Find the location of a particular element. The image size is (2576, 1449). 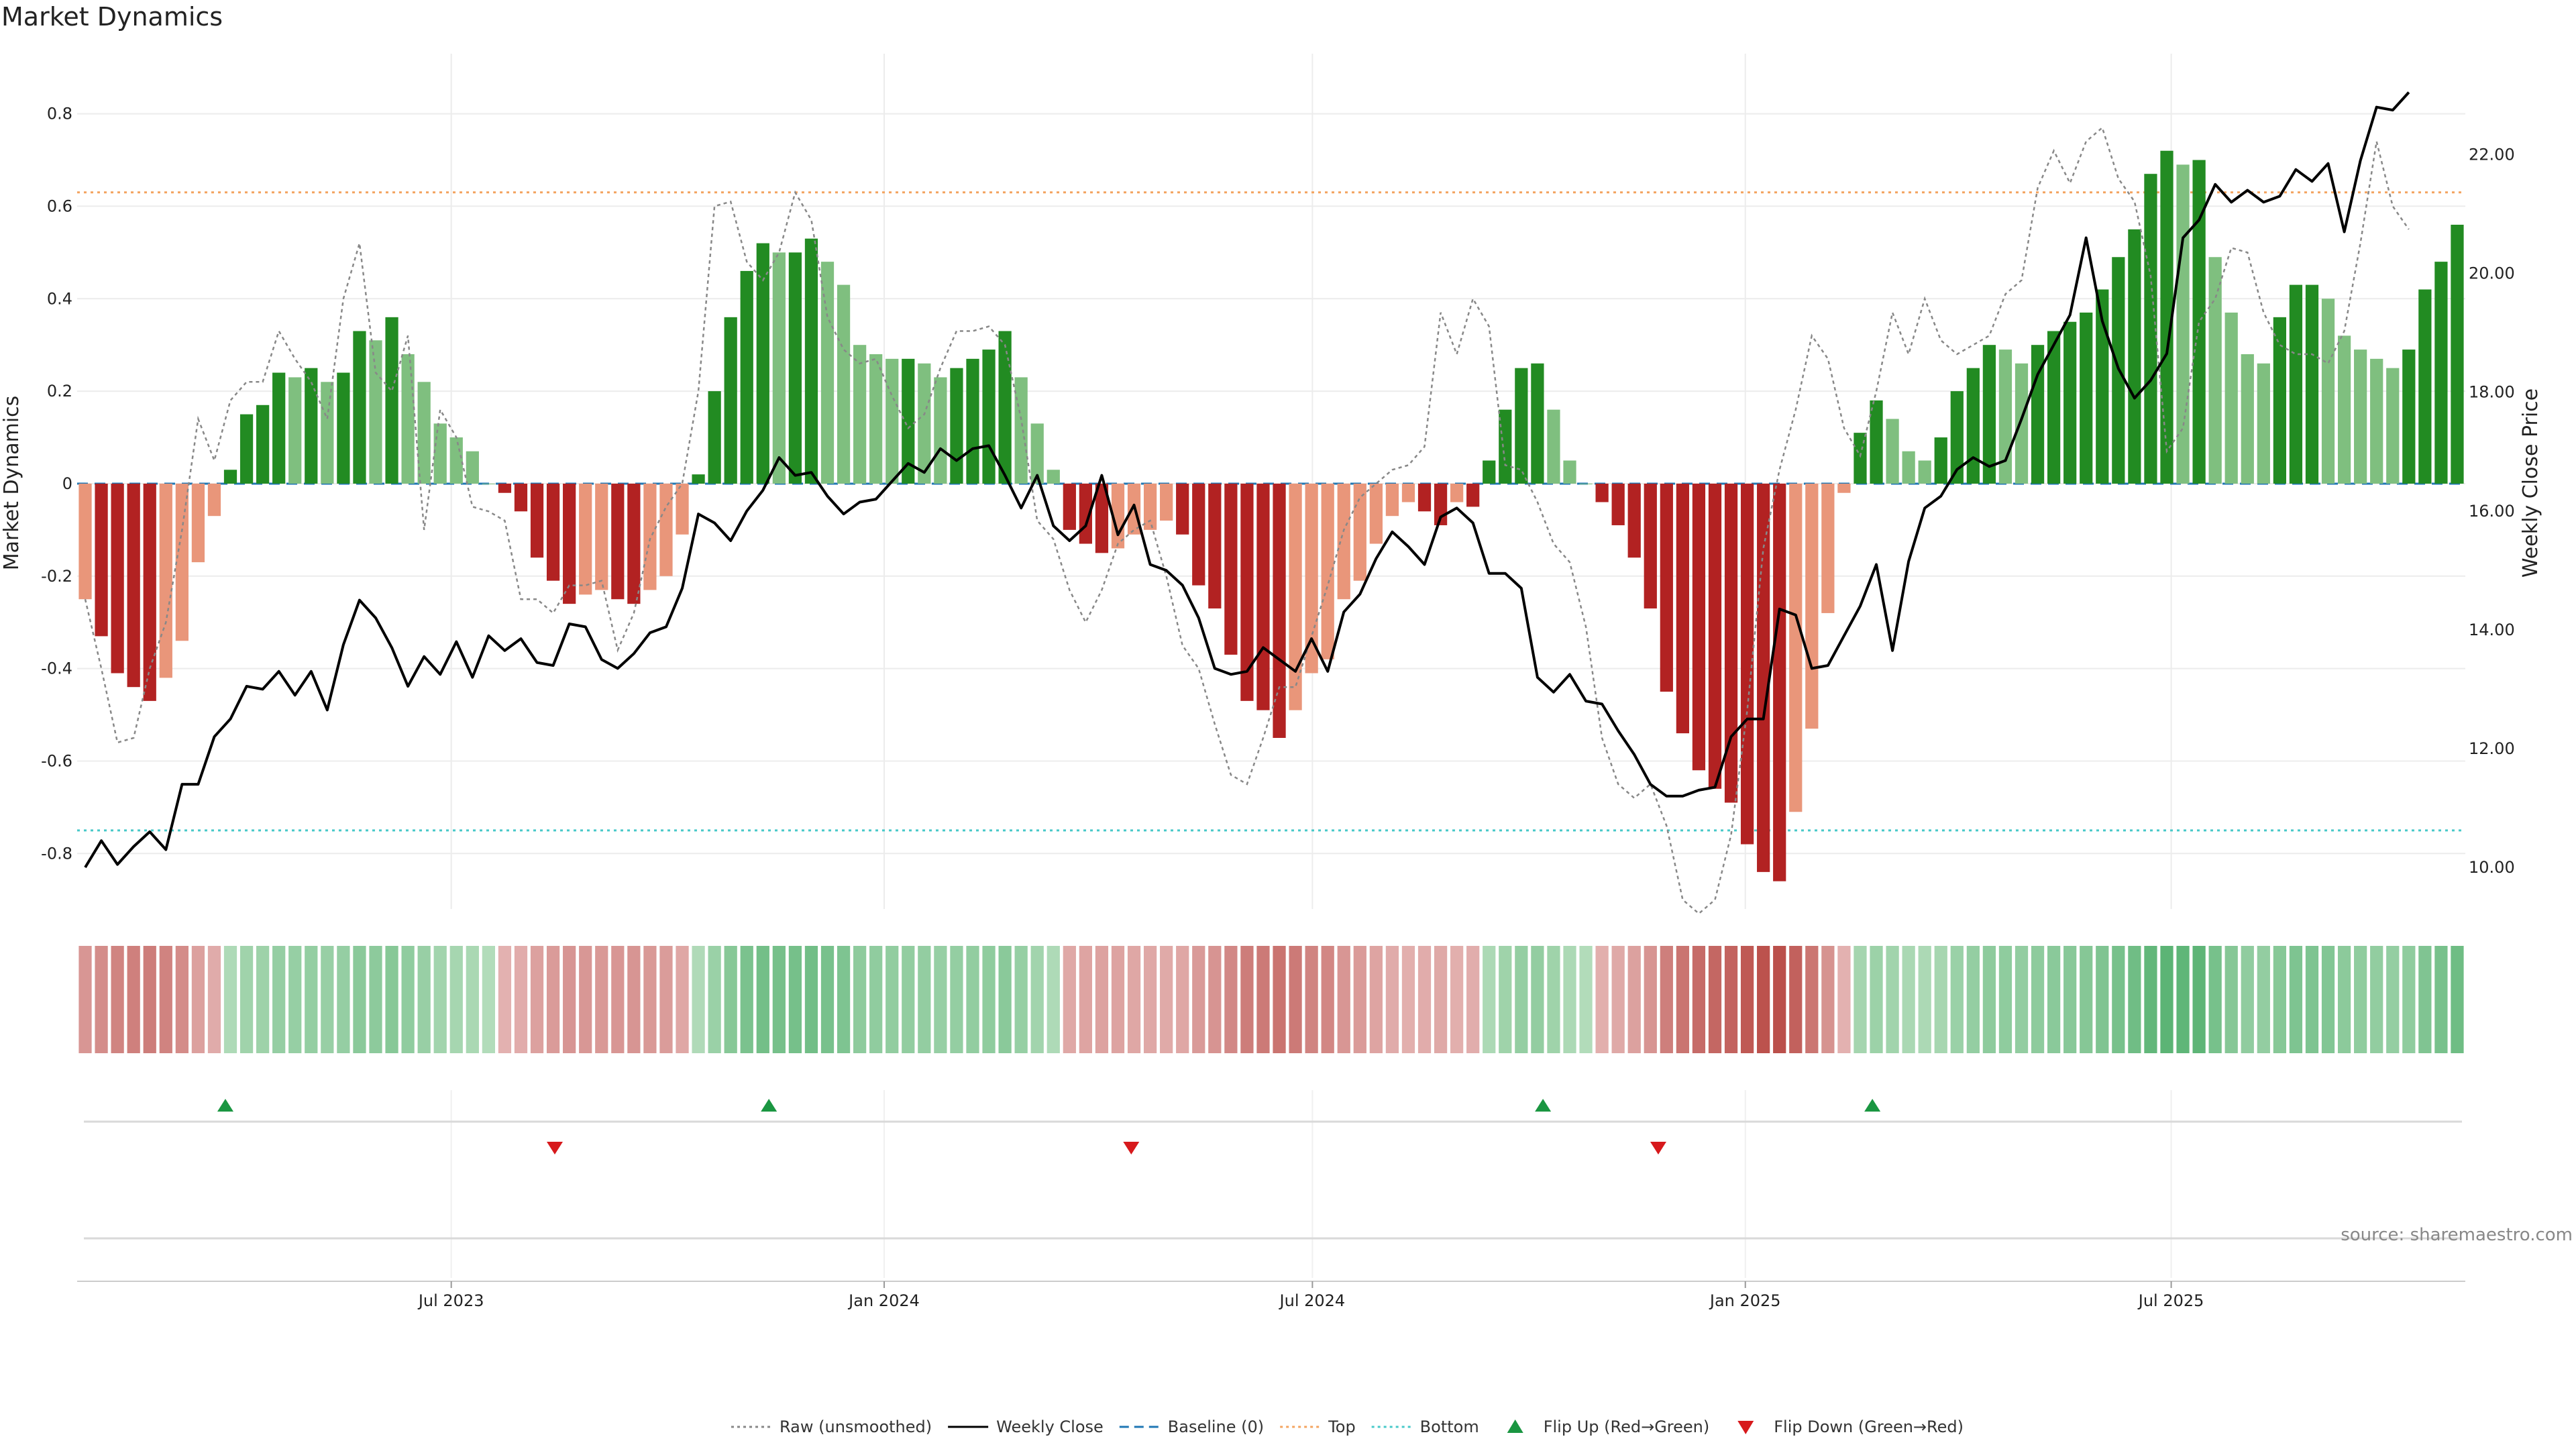

legend-label: Flip Down (Green→Red) is located at coordinates (1869, 1426).